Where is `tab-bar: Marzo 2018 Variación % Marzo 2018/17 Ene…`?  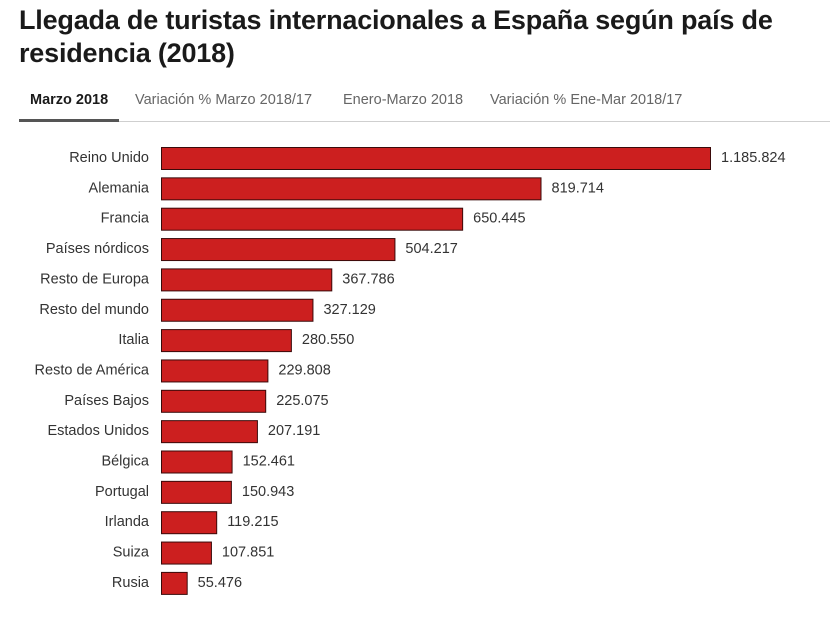 tab-bar: Marzo 2018 Variación % Marzo 2018/17 Ene… is located at coordinates (424, 102).